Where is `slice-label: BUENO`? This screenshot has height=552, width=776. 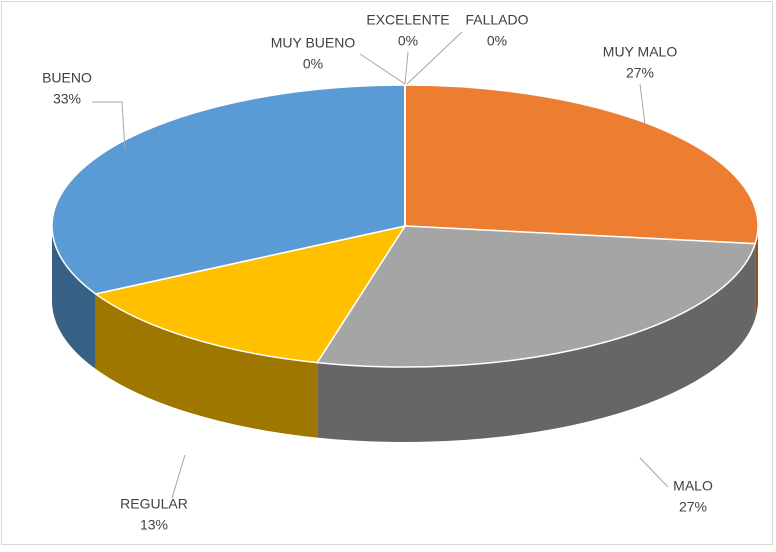
slice-label: BUENO is located at coordinates (67, 78).